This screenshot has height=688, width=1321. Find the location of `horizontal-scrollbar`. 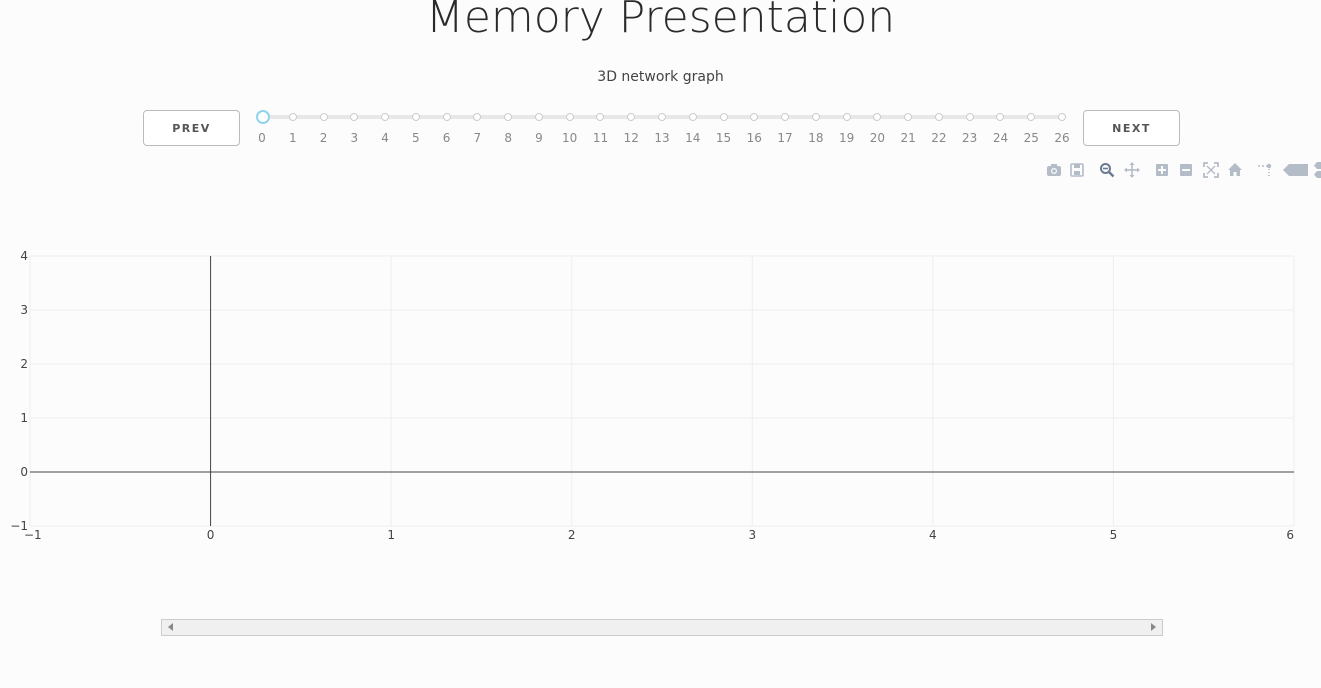

horizontal-scrollbar is located at coordinates (662, 627).